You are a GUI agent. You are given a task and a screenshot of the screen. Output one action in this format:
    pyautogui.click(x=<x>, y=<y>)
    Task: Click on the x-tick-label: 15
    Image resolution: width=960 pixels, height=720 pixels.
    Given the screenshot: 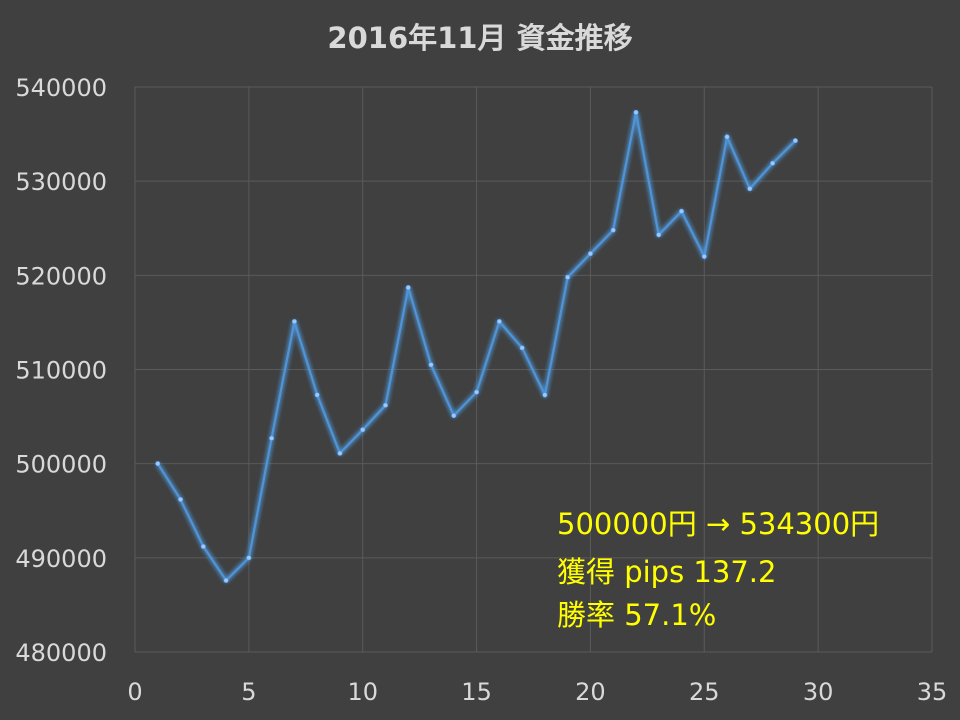 What is the action you would take?
    pyautogui.click(x=476, y=692)
    